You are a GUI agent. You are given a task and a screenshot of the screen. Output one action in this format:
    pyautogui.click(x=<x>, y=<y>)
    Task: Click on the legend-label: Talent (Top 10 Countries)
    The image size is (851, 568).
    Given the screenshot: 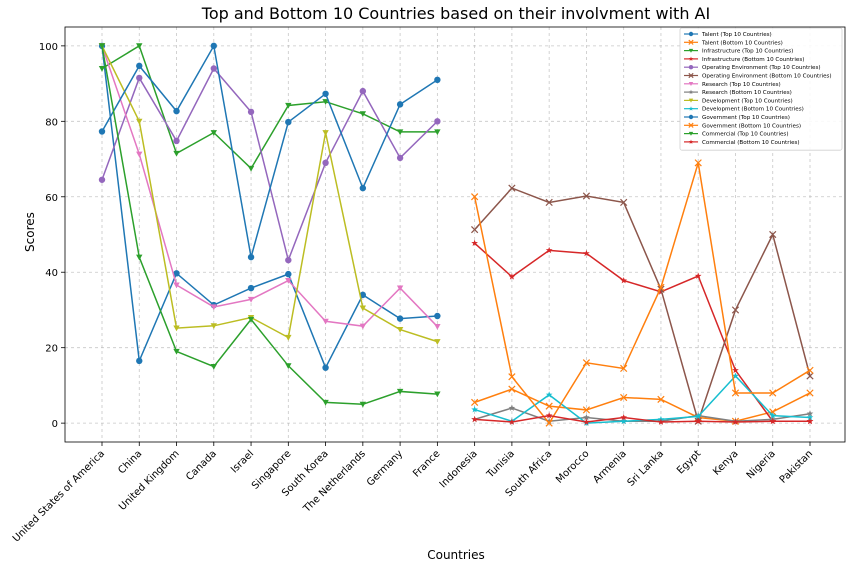 What is the action you would take?
    pyautogui.click(x=736, y=35)
    